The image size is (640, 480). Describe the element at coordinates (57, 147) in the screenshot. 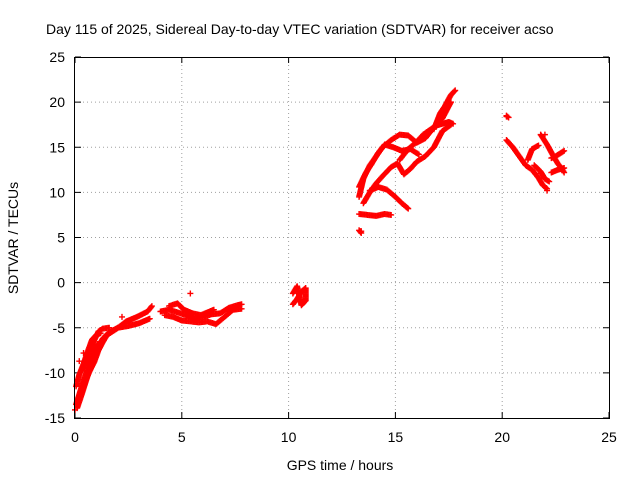

I see `y-tick-label: 15` at that location.